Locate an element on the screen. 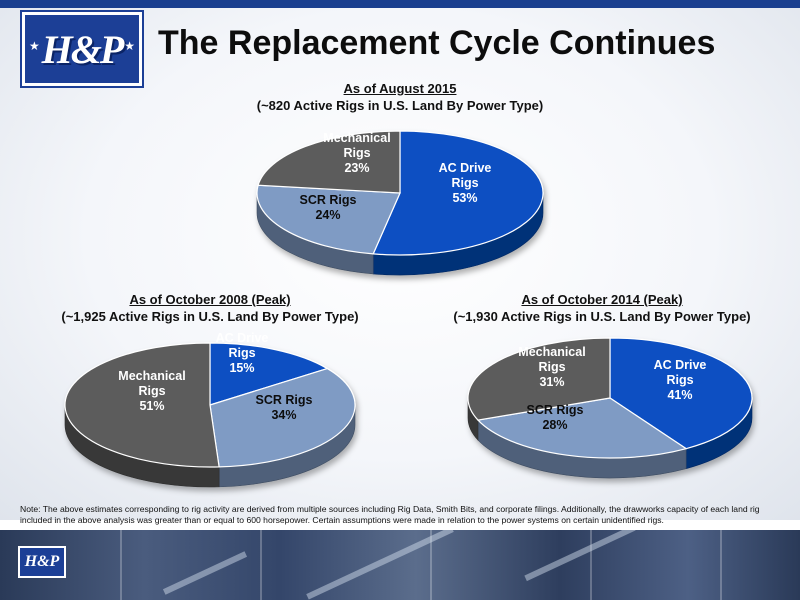  pie-chart-oct-2008 is located at coordinates (210, 415).